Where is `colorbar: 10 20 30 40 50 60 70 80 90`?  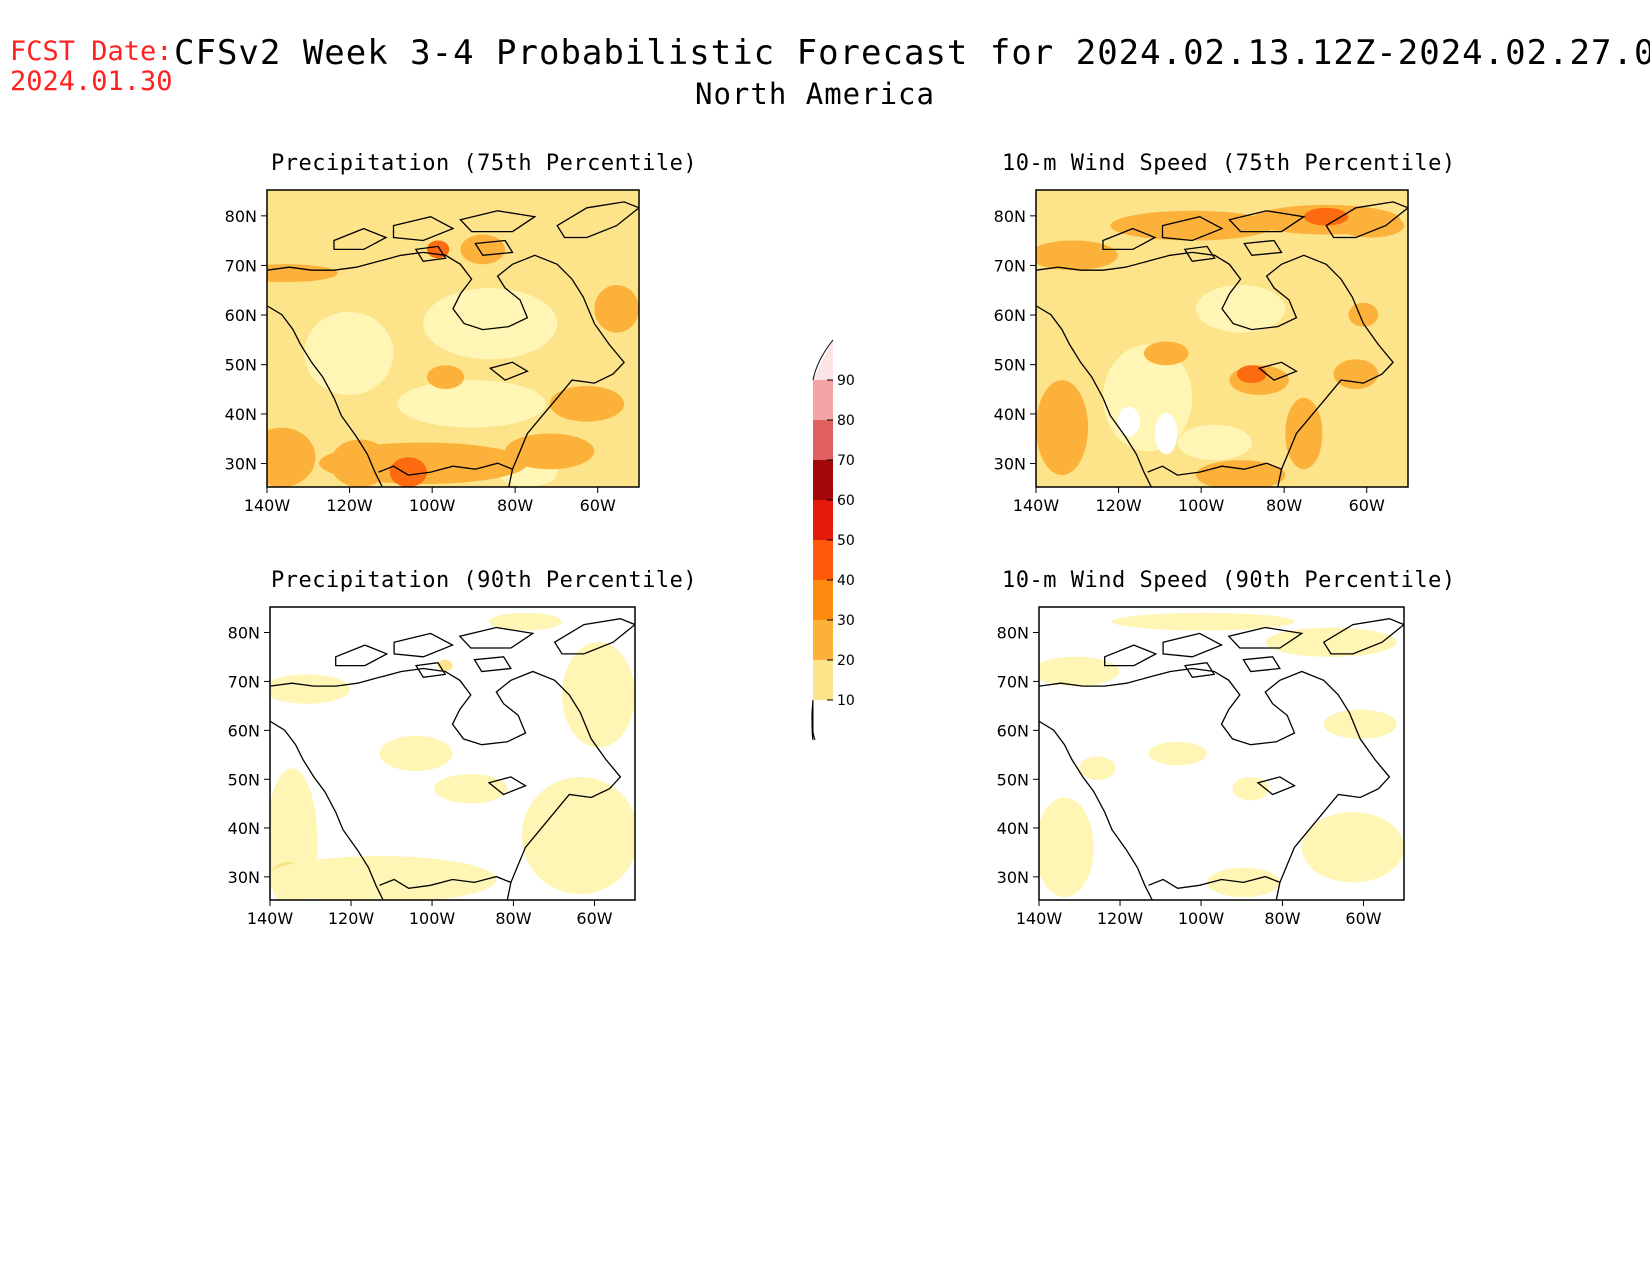 colorbar: 10 20 30 40 50 60 70 80 90 is located at coordinates (833, 540).